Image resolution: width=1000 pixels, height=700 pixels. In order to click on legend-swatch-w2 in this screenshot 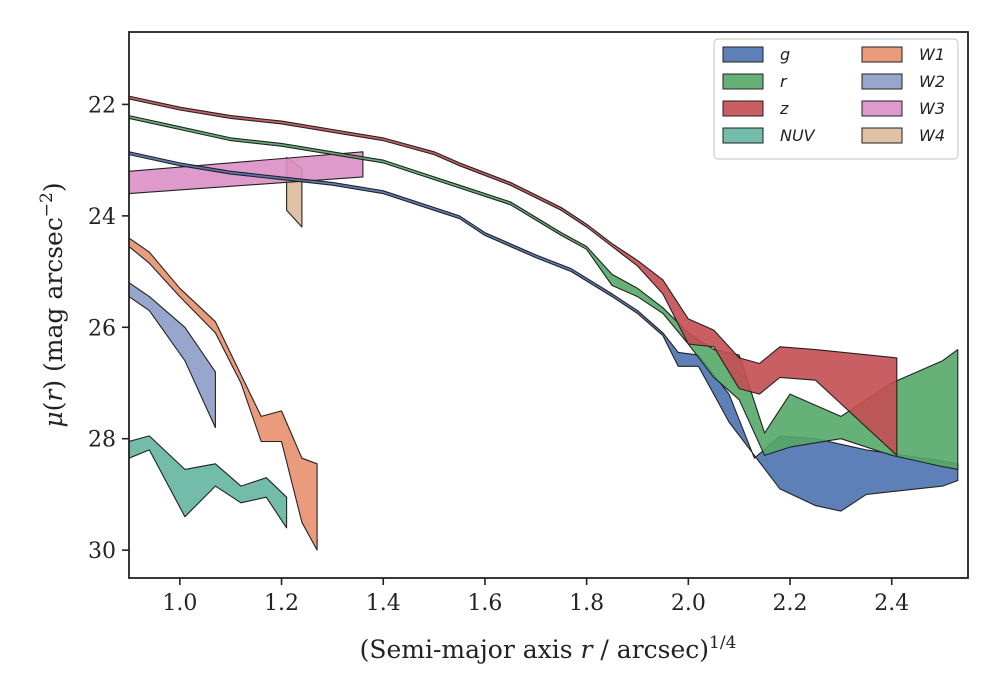, I will do `click(882, 81)`.